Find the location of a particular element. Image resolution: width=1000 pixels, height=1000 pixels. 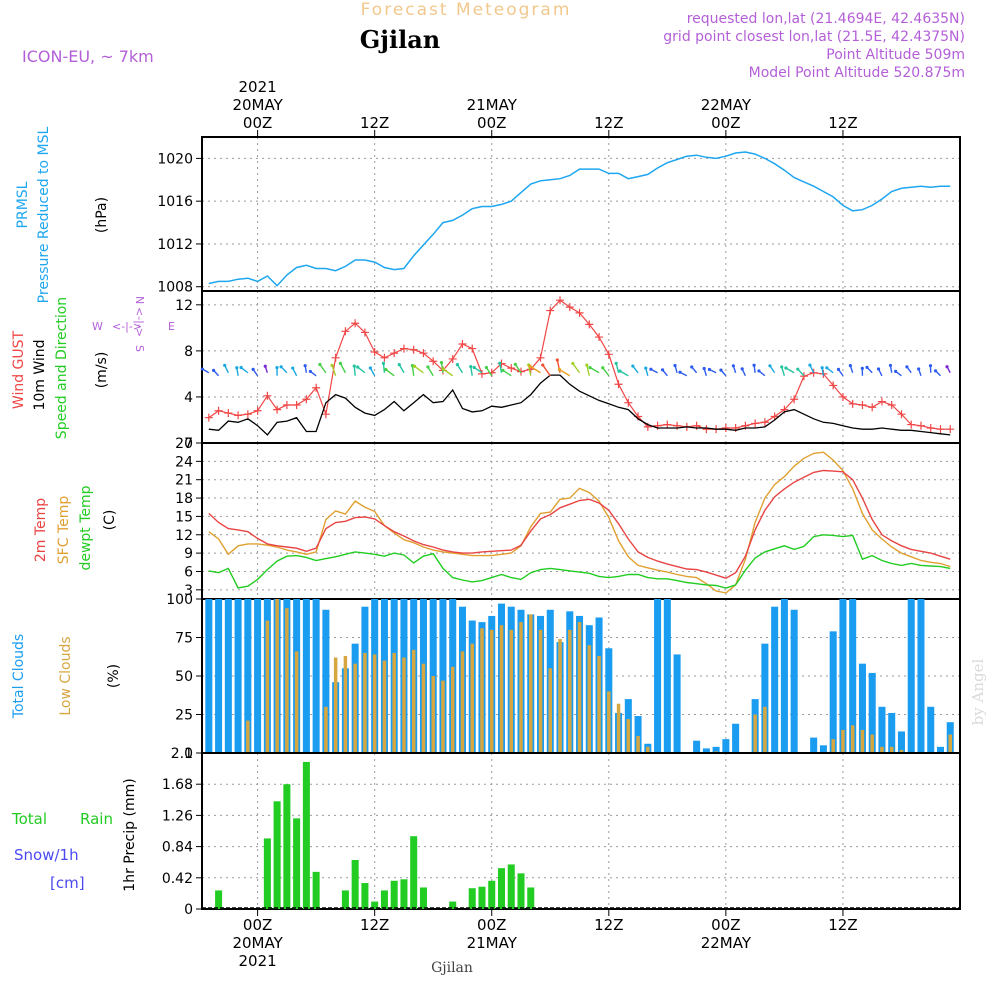

bottom-date-label: 22MAY is located at coordinates (726, 943).